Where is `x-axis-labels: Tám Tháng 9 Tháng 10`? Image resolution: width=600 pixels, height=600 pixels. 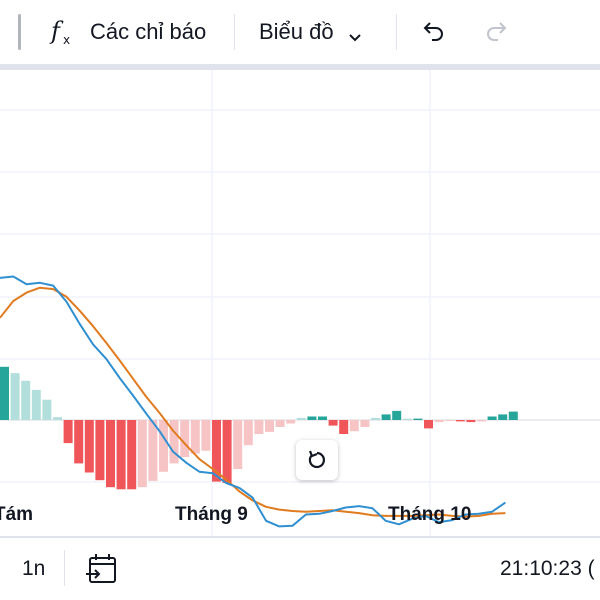
x-axis-labels: Tám Tháng 9 Tháng 10 is located at coordinates (235, 514).